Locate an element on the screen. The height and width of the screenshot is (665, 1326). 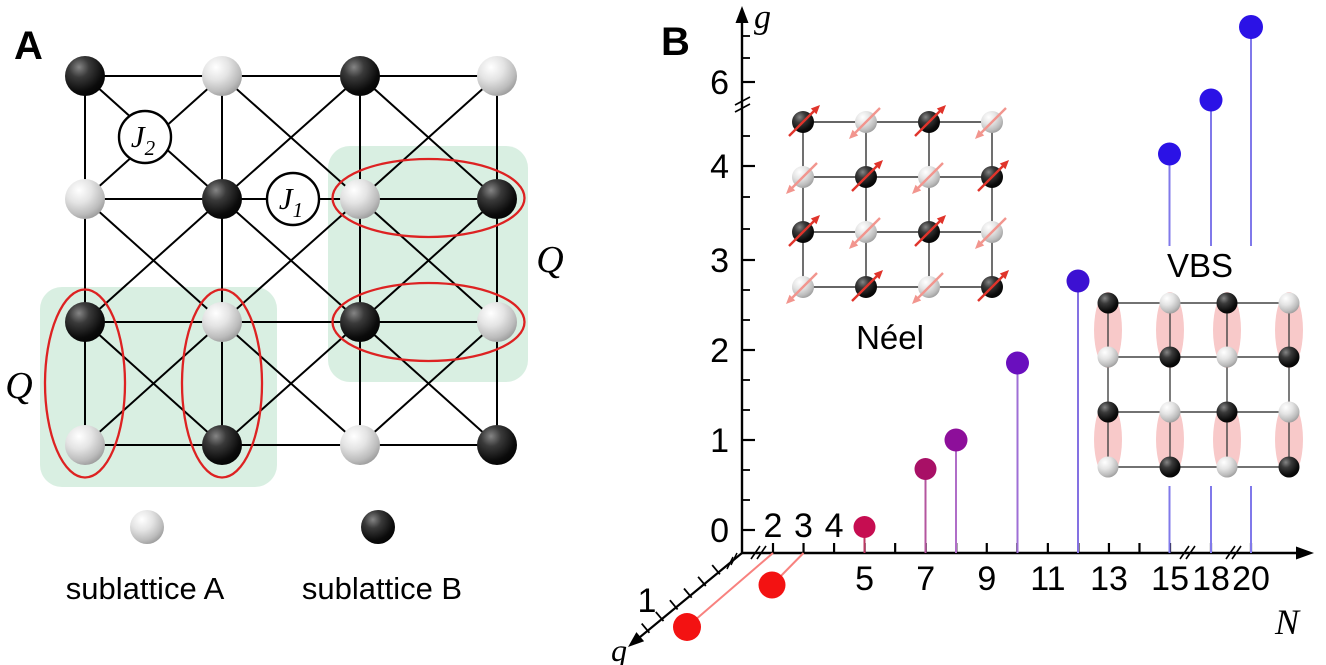
q-axis-line is located at coordinates (688, 597).